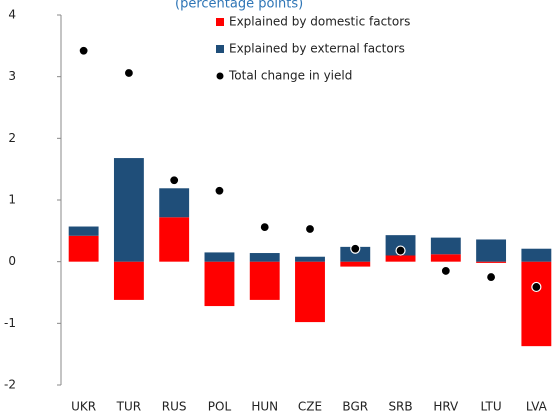 This screenshot has height=415, width=559. Describe the element at coordinates (264, 407) in the screenshot. I see `x-tick-label: HUN` at that location.